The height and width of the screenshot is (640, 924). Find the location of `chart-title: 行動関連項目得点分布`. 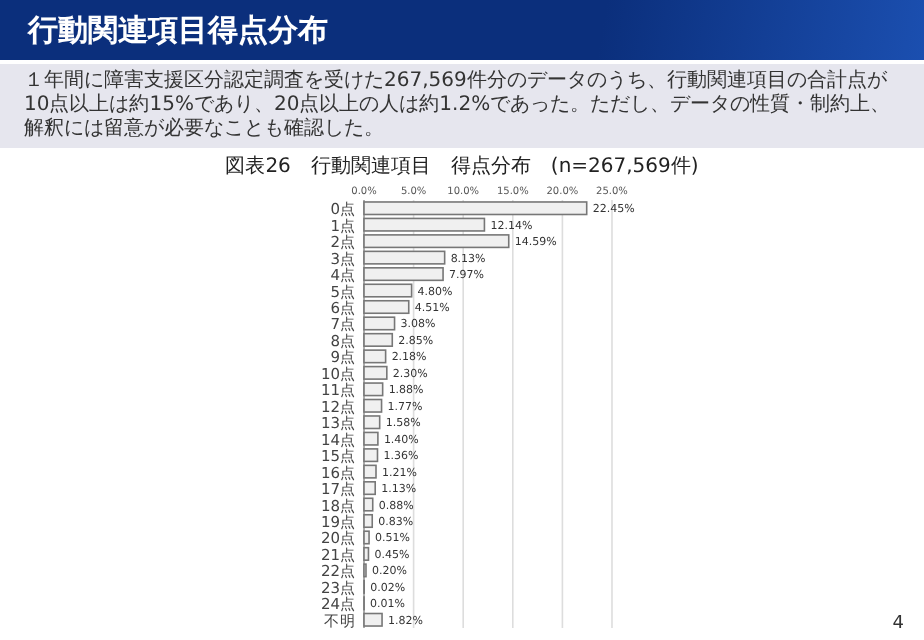

chart-title: 行動関連項目得点分布 is located at coordinates (462, 30).